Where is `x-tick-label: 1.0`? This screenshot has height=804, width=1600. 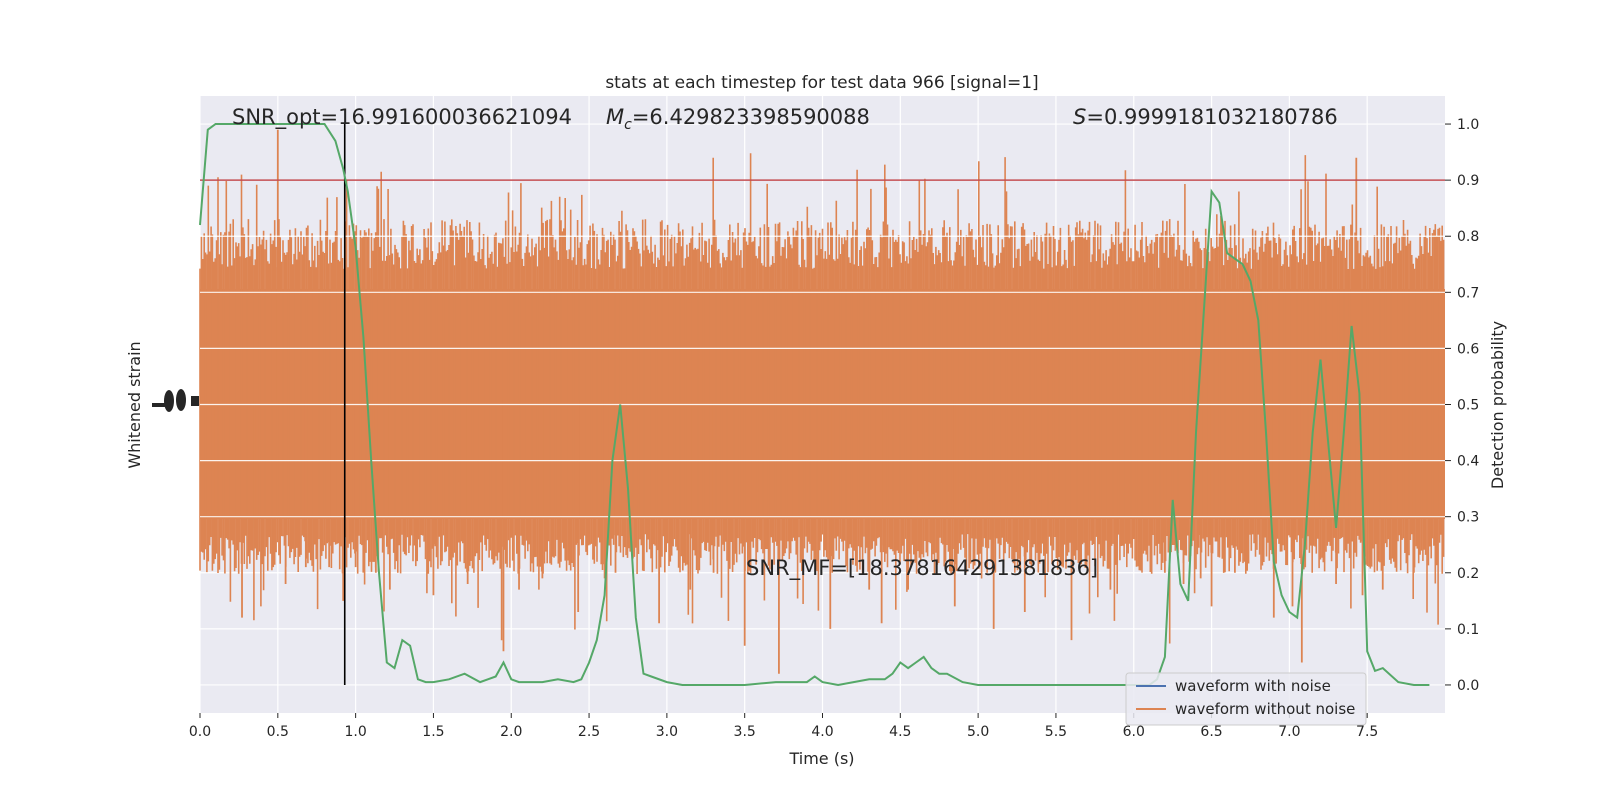
x-tick-label: 1.0 is located at coordinates (355, 732).